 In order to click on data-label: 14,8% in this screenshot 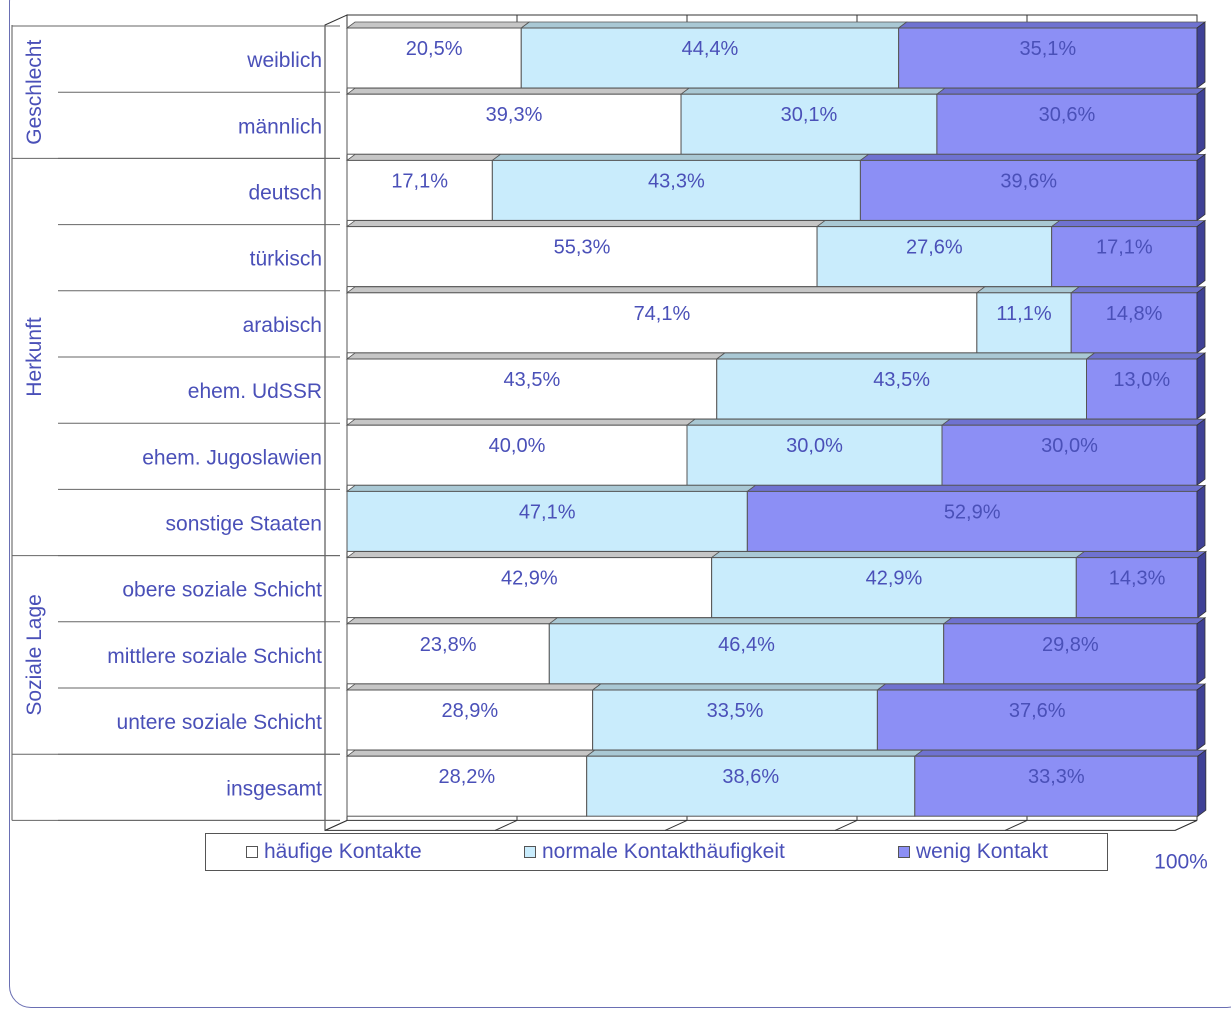, I will do `click(1134, 314)`.